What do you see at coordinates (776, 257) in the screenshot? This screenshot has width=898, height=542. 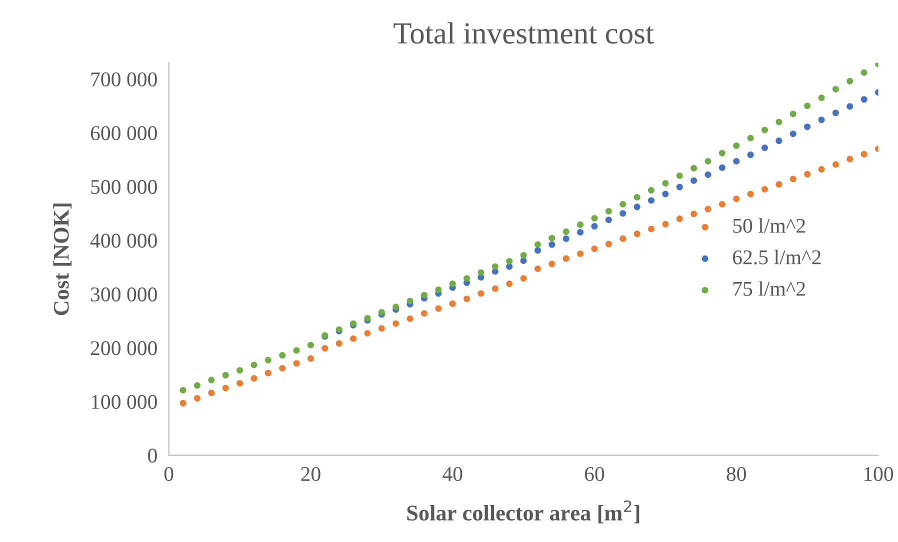 I see `legend-label: 62.5 l/m^2` at bounding box center [776, 257].